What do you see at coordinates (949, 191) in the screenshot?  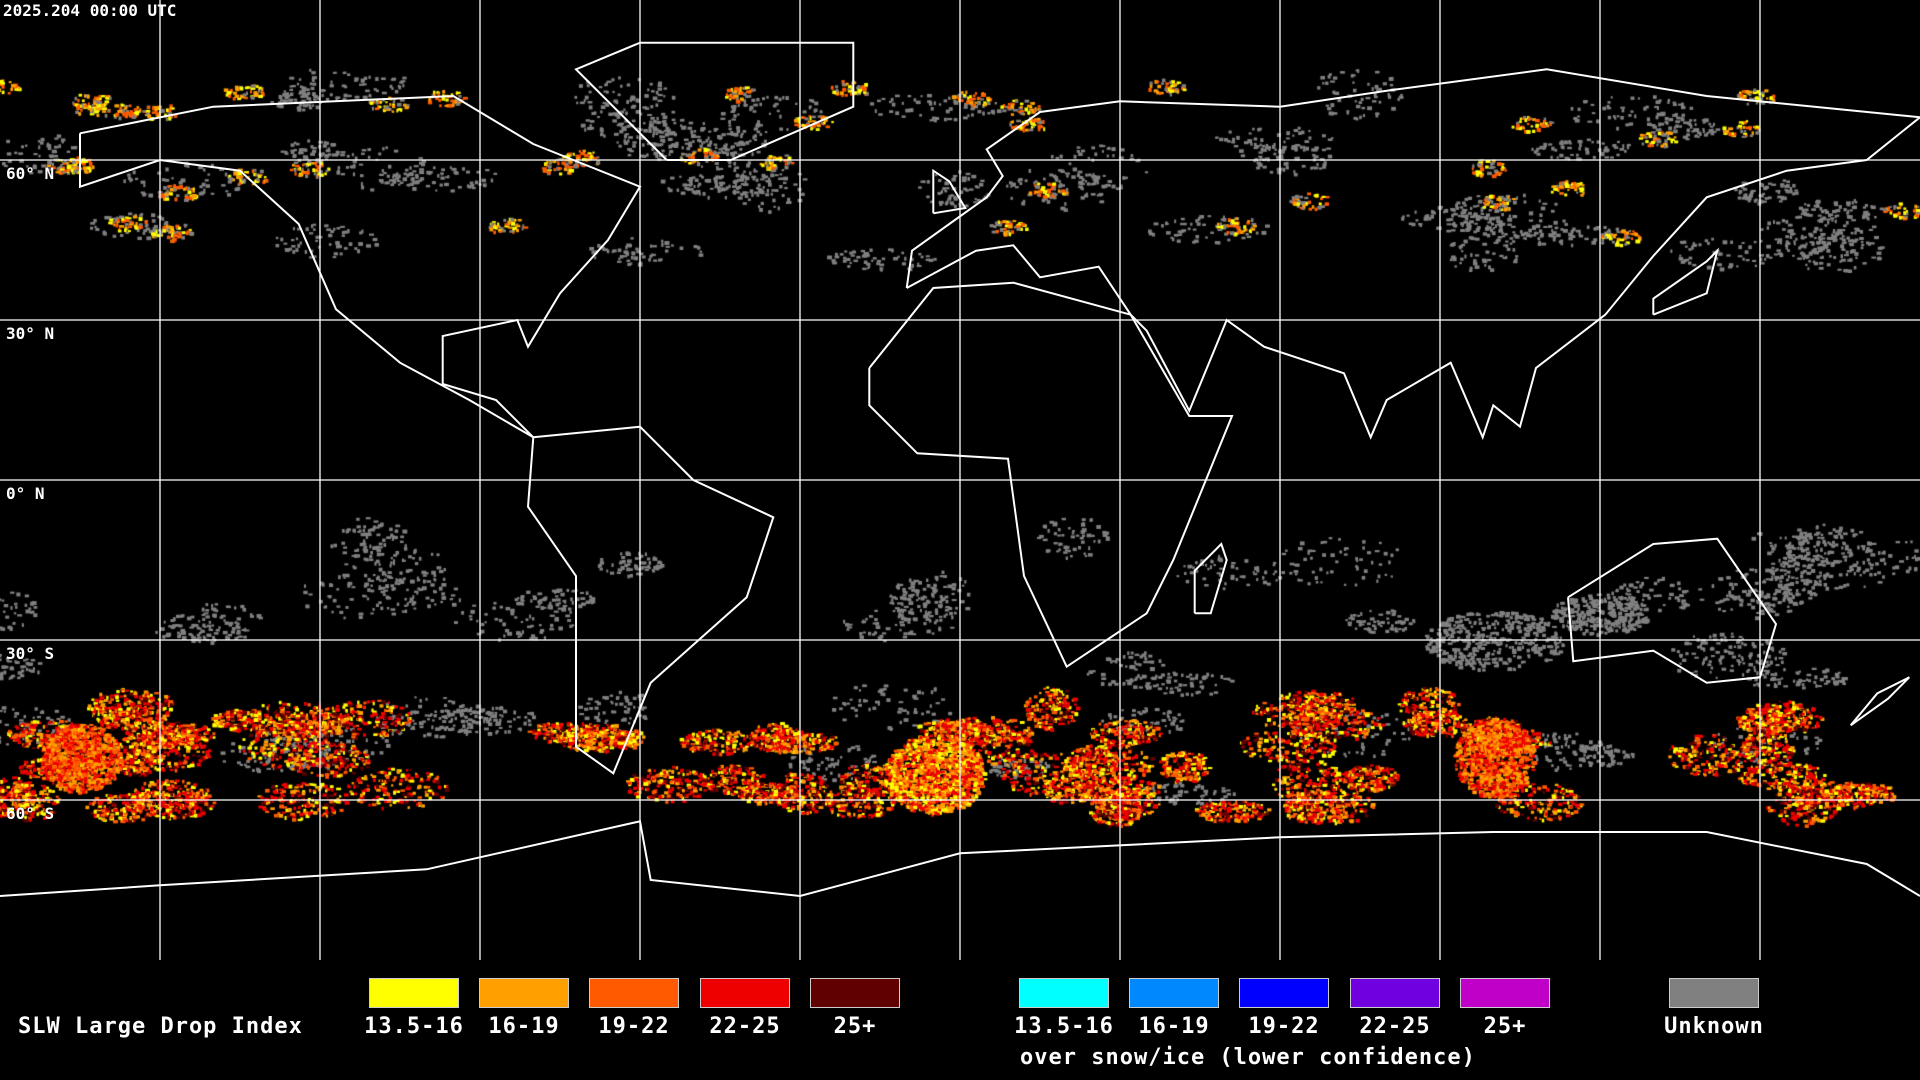 I see `coastline-uk` at bounding box center [949, 191].